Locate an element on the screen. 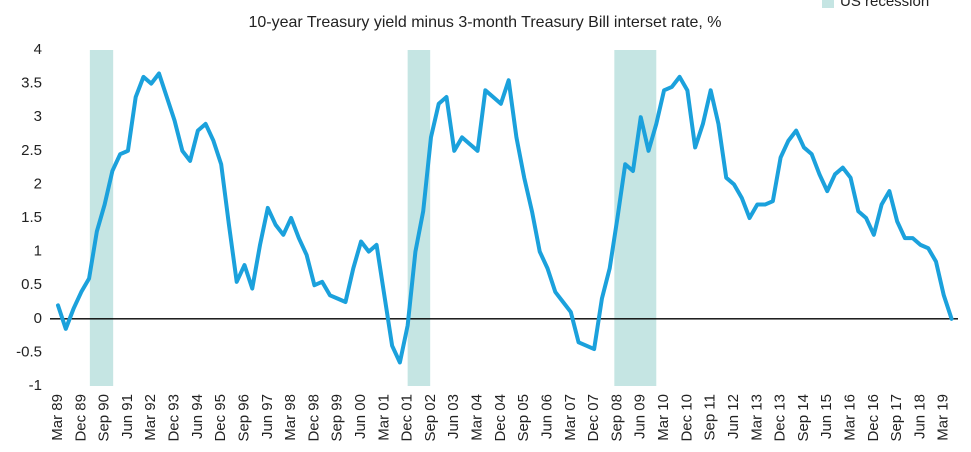 This screenshot has height=452, width=971. x-tick-label: Mar 89 is located at coordinates (57, 417).